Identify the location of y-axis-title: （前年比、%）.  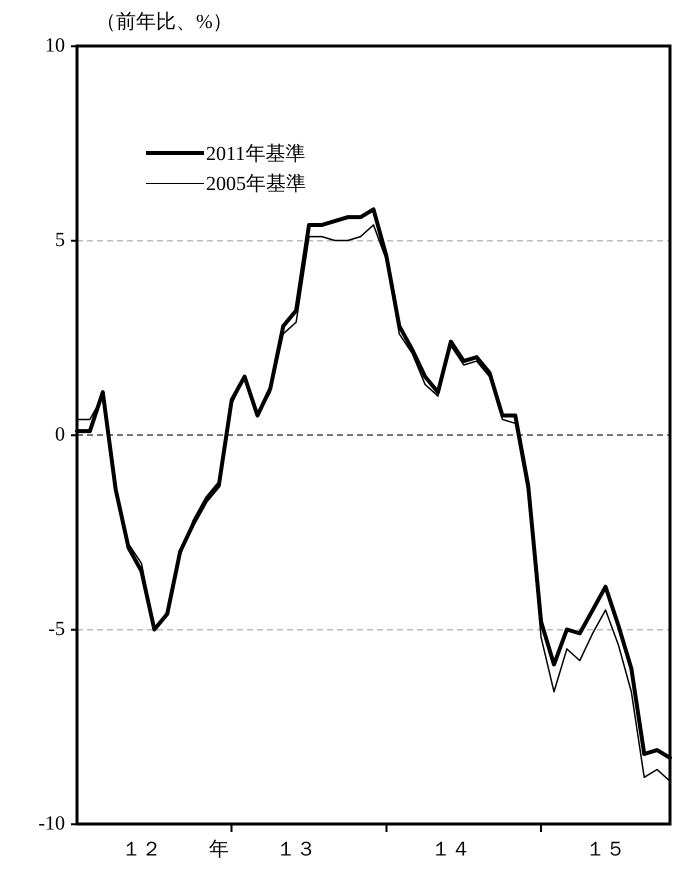
(164, 22).